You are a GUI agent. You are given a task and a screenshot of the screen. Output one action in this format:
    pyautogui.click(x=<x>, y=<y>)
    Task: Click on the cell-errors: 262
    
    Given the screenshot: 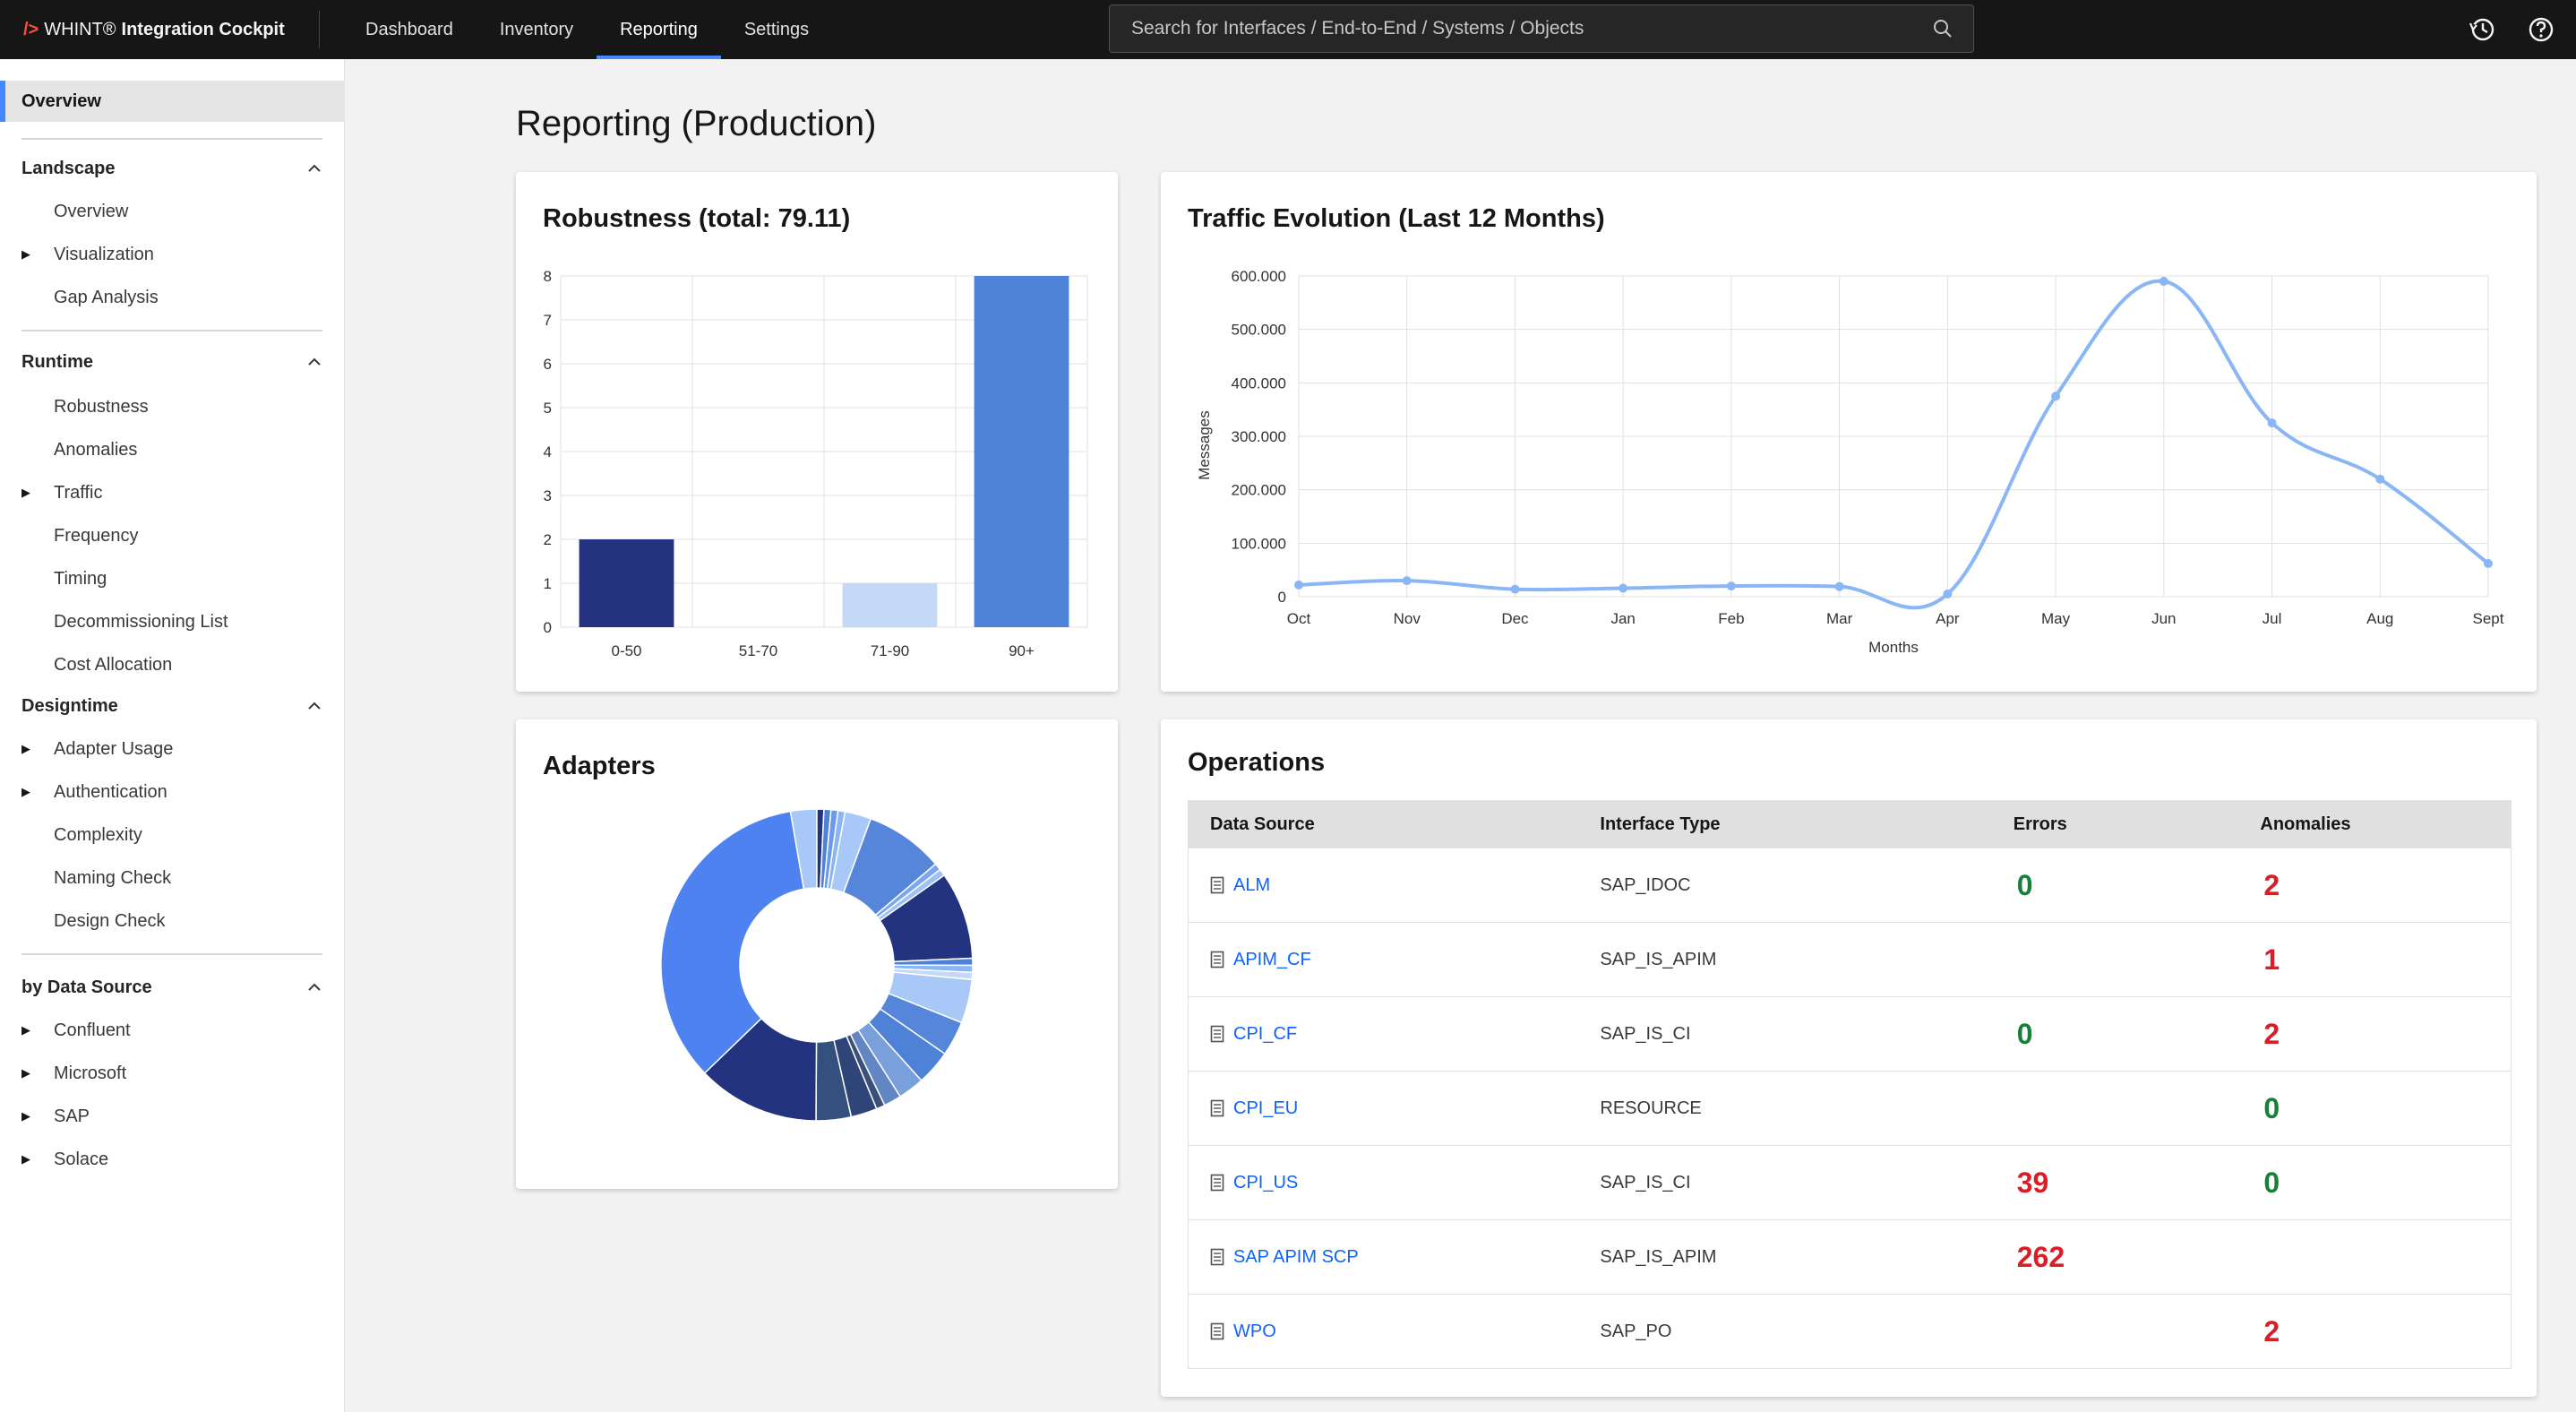 What is the action you would take?
    pyautogui.click(x=2137, y=1257)
    